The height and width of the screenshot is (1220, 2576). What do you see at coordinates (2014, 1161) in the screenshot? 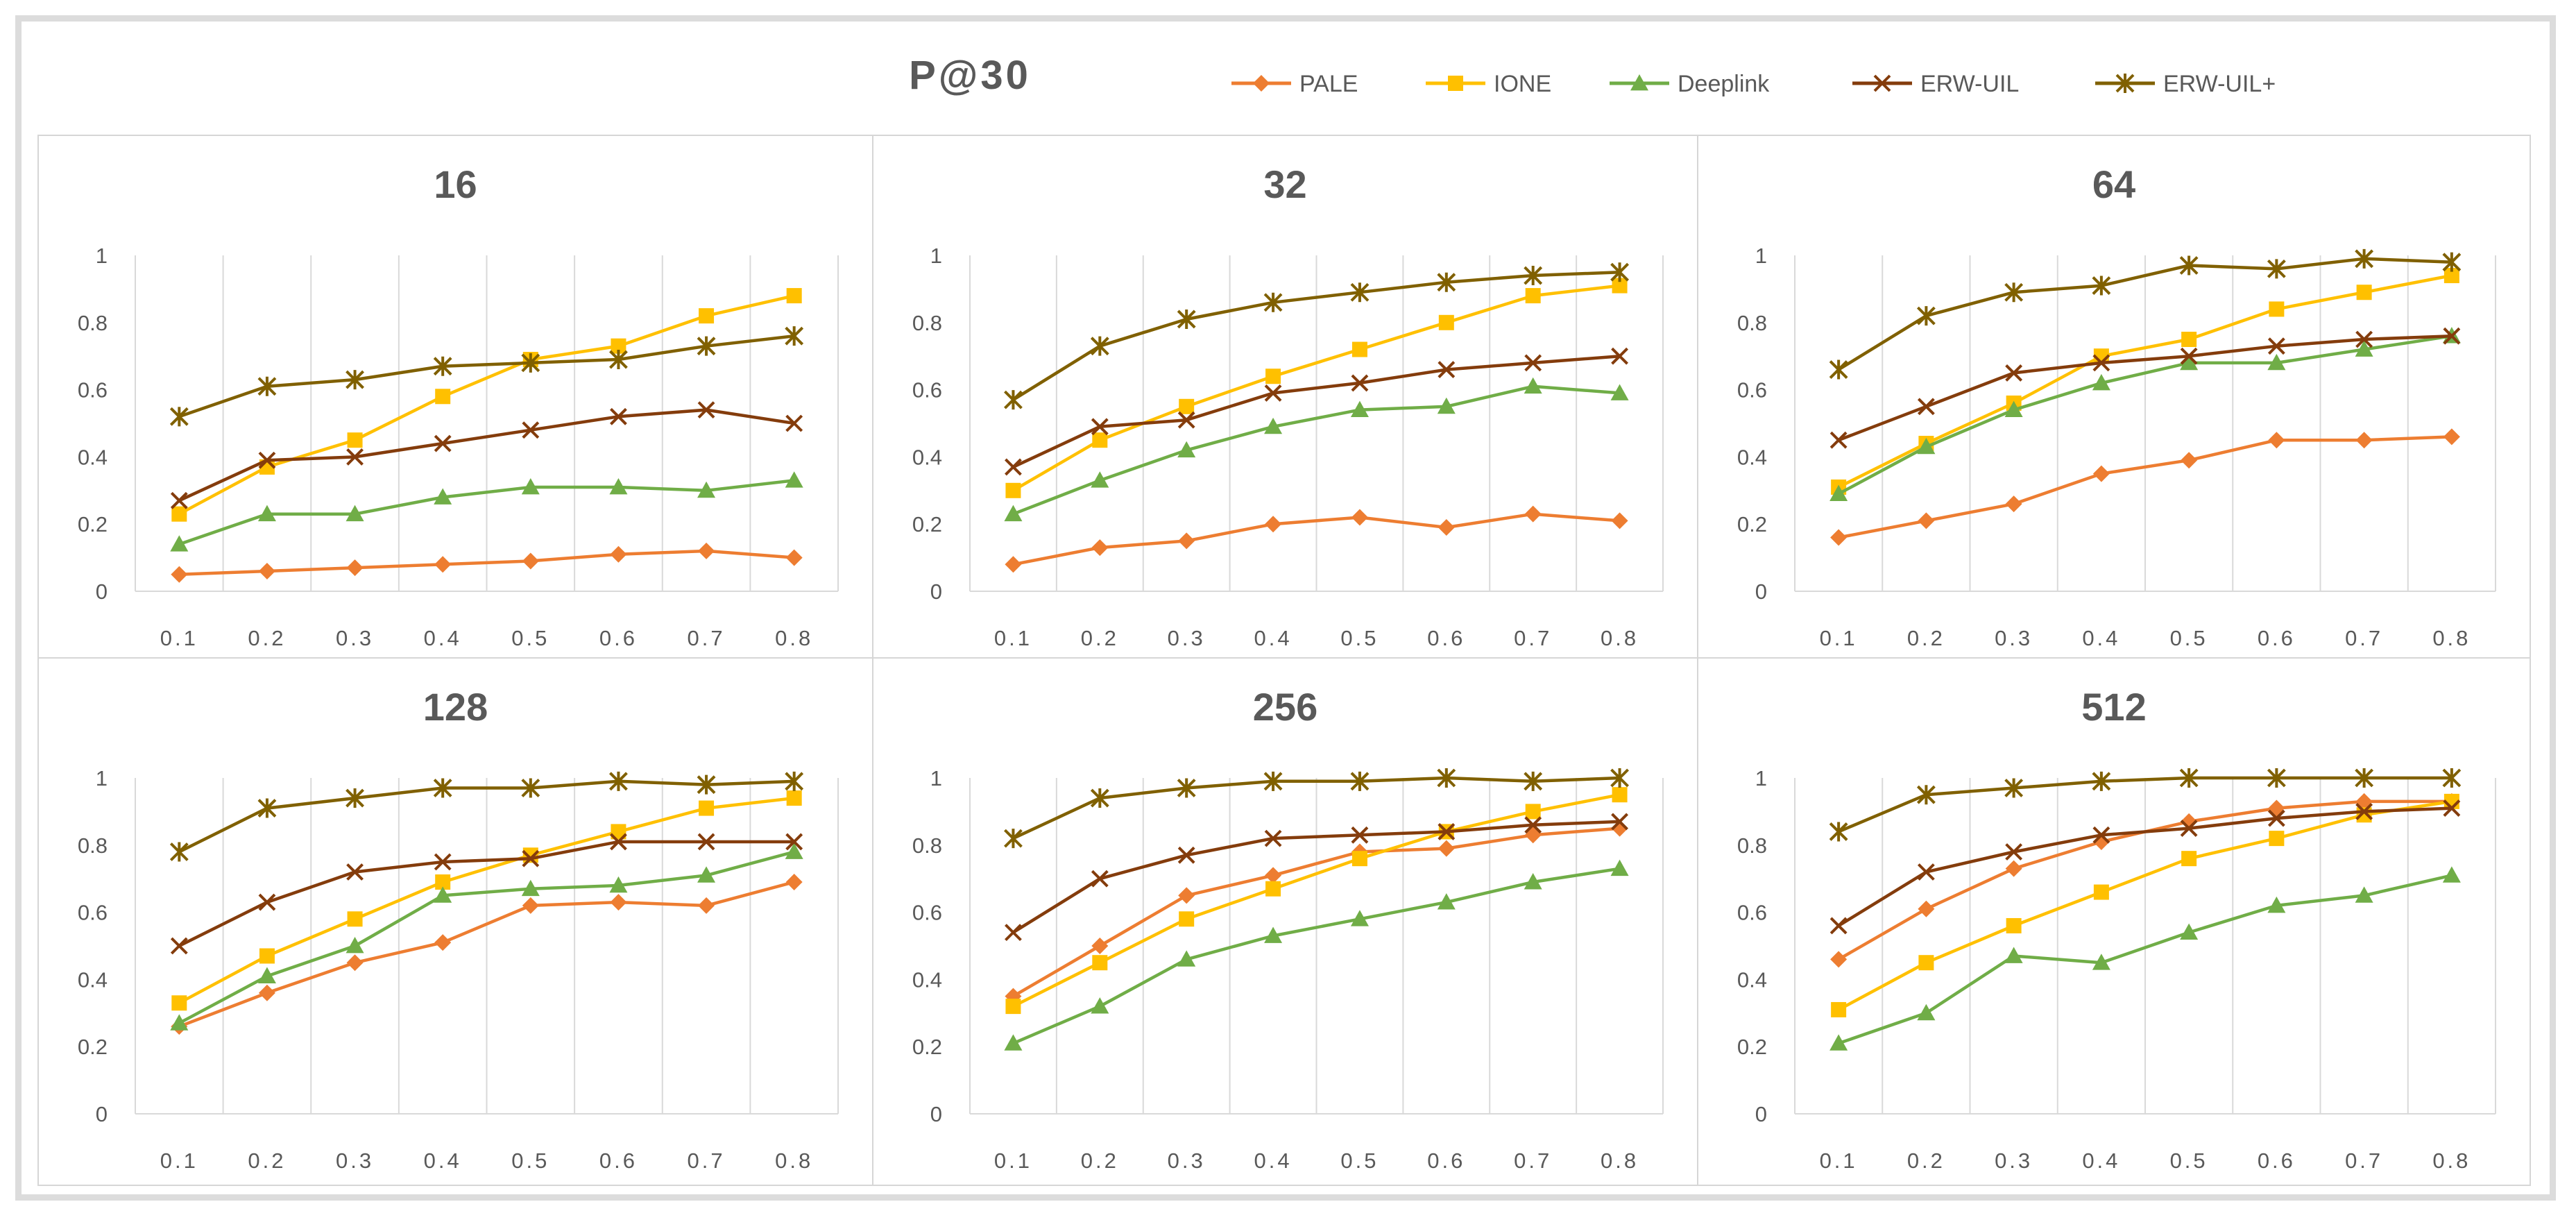
I see `x-tick-label: 0.3` at bounding box center [2014, 1161].